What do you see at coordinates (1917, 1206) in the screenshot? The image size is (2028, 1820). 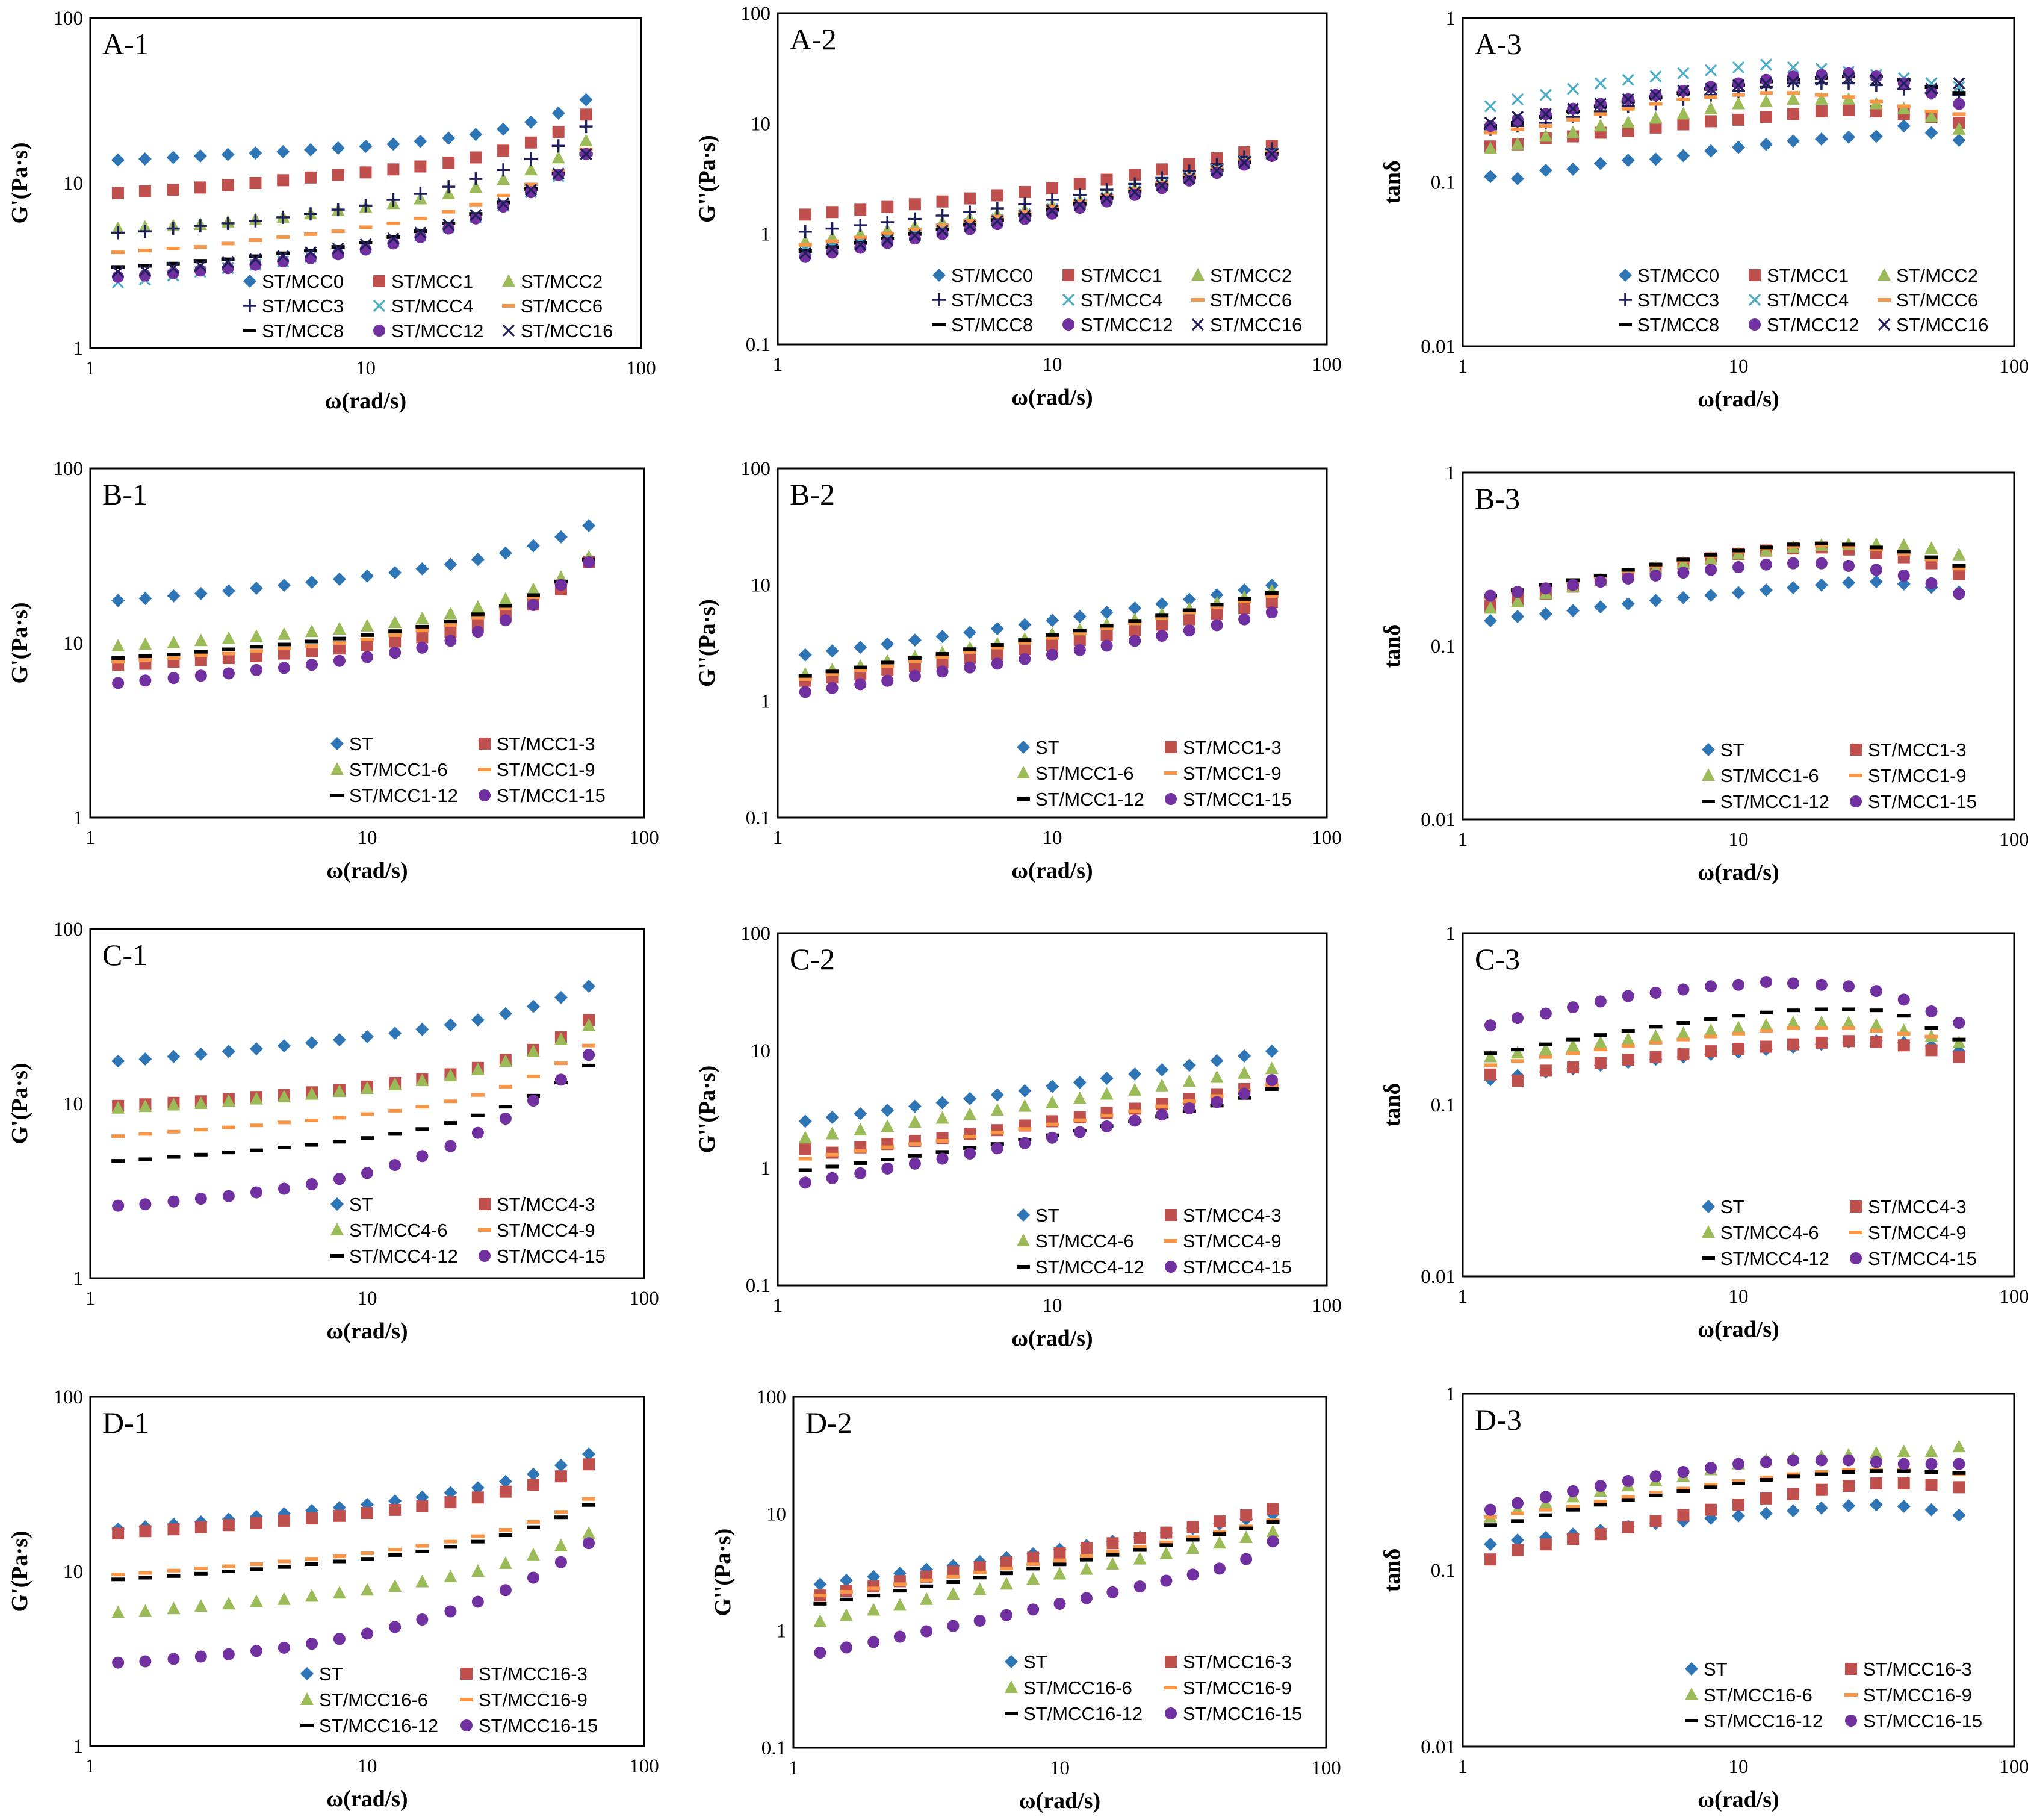 I see `legend-label: ST/MCC4-3` at bounding box center [1917, 1206].